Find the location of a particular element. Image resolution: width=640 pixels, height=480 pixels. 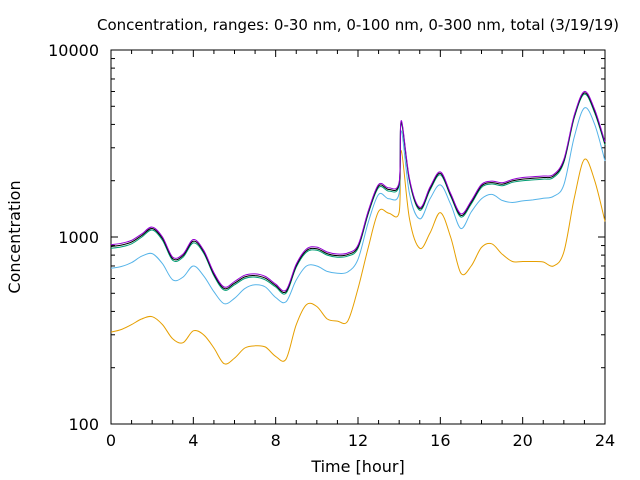

y-tick-label: 1000 is located at coordinates (78, 237).